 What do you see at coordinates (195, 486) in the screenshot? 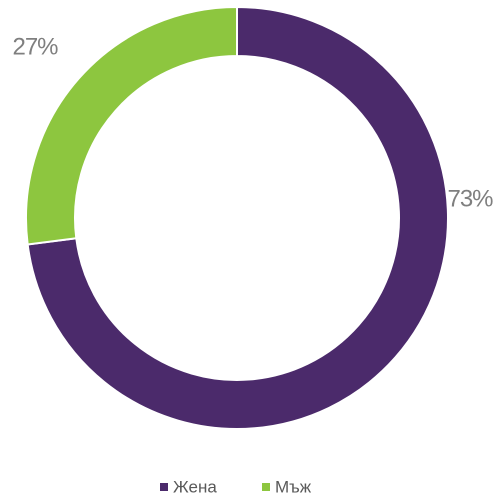
I see `legend-label: Жена` at bounding box center [195, 486].